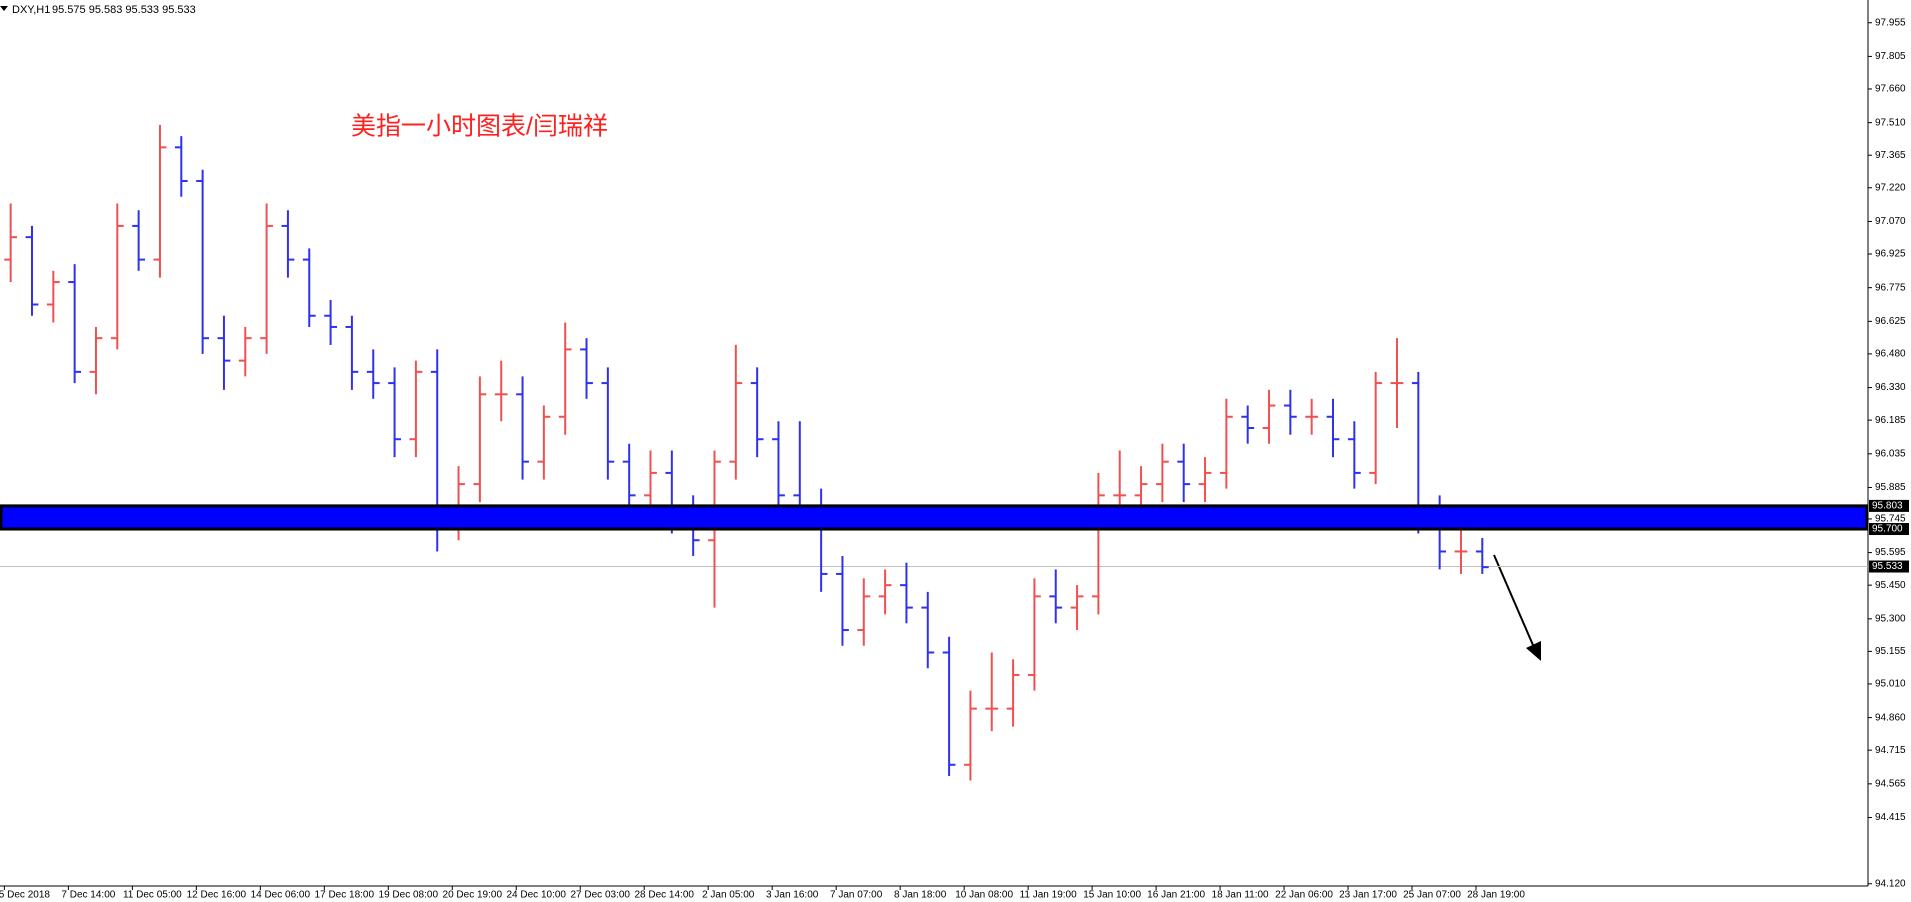 The width and height of the screenshot is (1911, 902). Describe the element at coordinates (1890, 187) in the screenshot. I see `y-tick-label: 97.220` at that location.